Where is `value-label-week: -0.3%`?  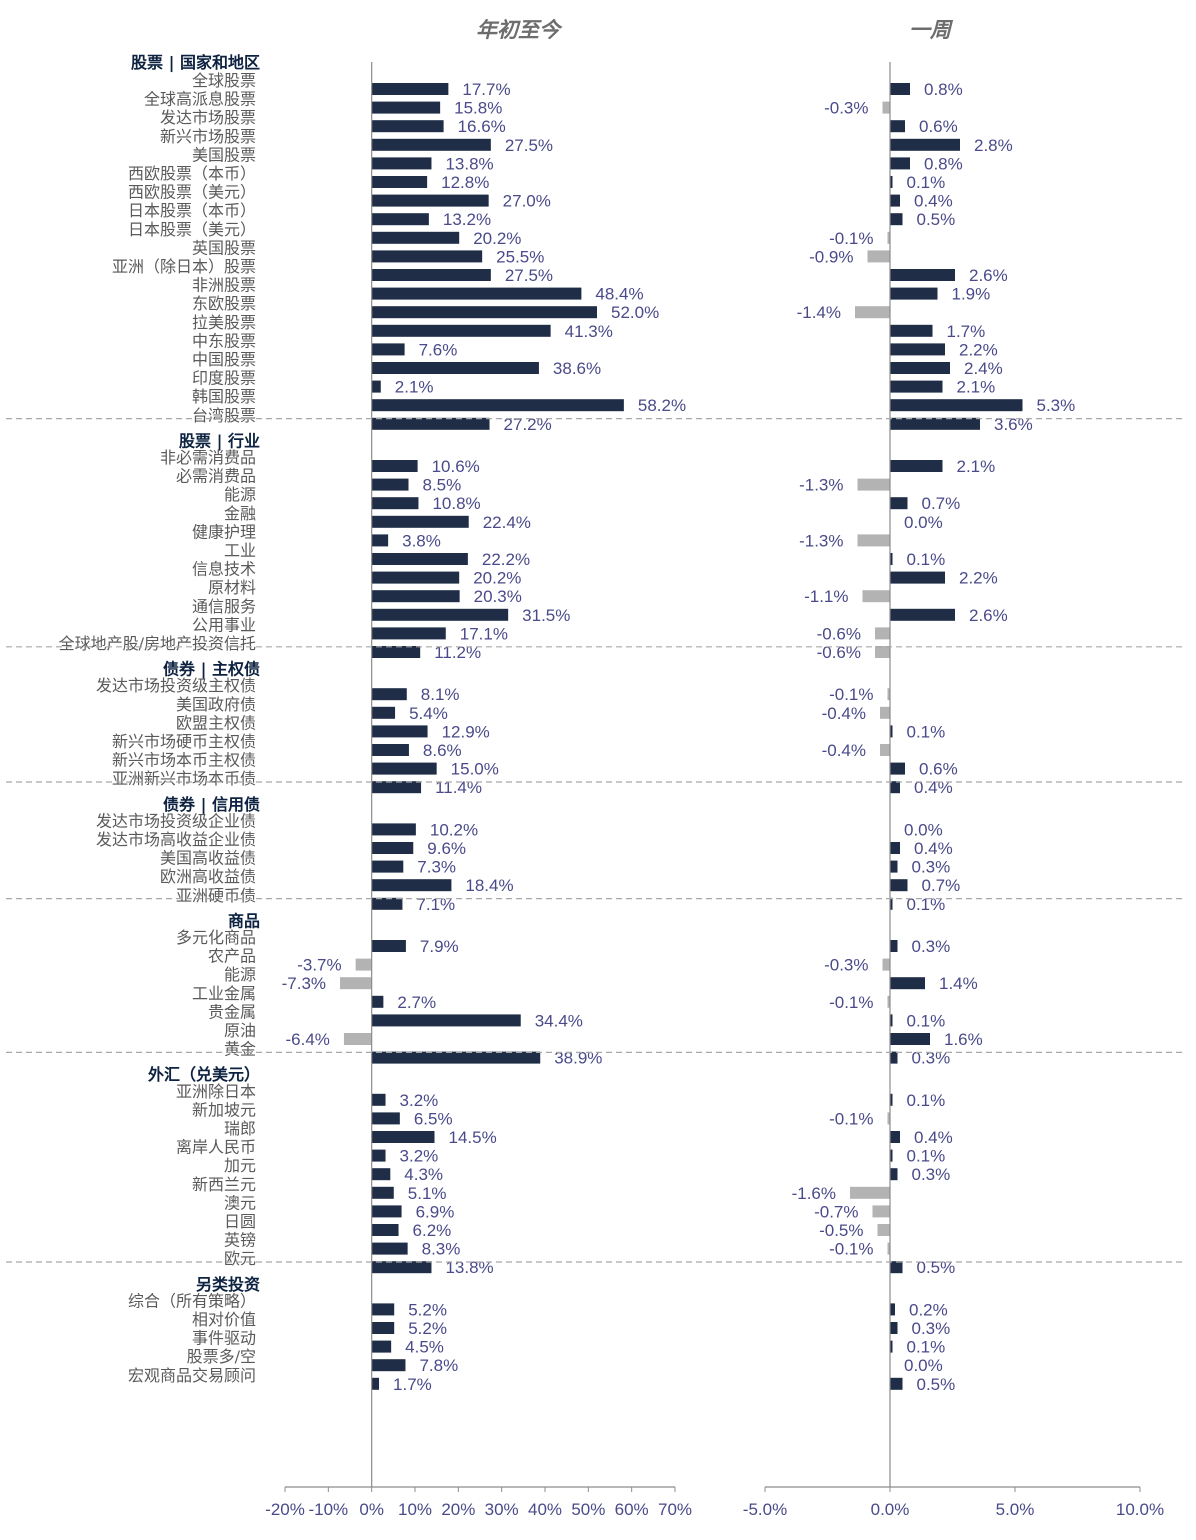 value-label-week: -0.3% is located at coordinates (846, 108).